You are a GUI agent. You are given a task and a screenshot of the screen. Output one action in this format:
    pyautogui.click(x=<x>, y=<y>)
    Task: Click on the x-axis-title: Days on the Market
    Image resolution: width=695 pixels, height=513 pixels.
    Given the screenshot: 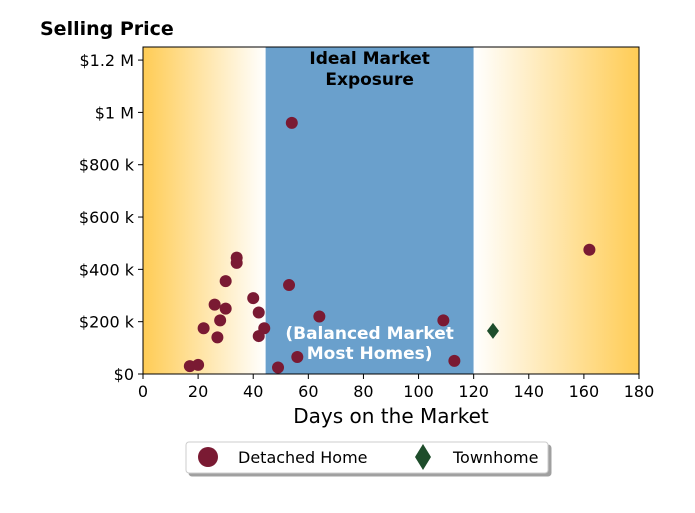 What is the action you would take?
    pyautogui.click(x=391, y=416)
    